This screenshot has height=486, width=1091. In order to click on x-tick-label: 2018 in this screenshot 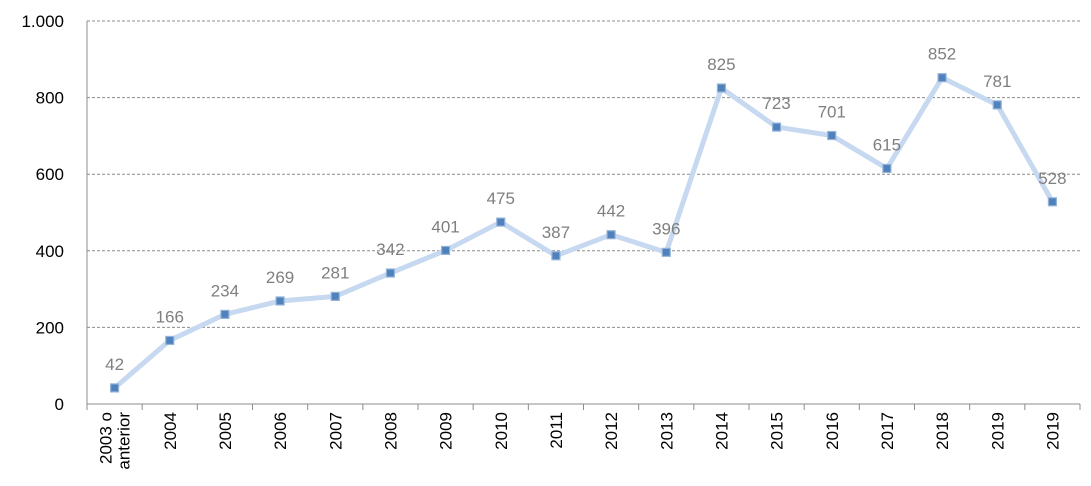, I will do `click(942, 431)`.